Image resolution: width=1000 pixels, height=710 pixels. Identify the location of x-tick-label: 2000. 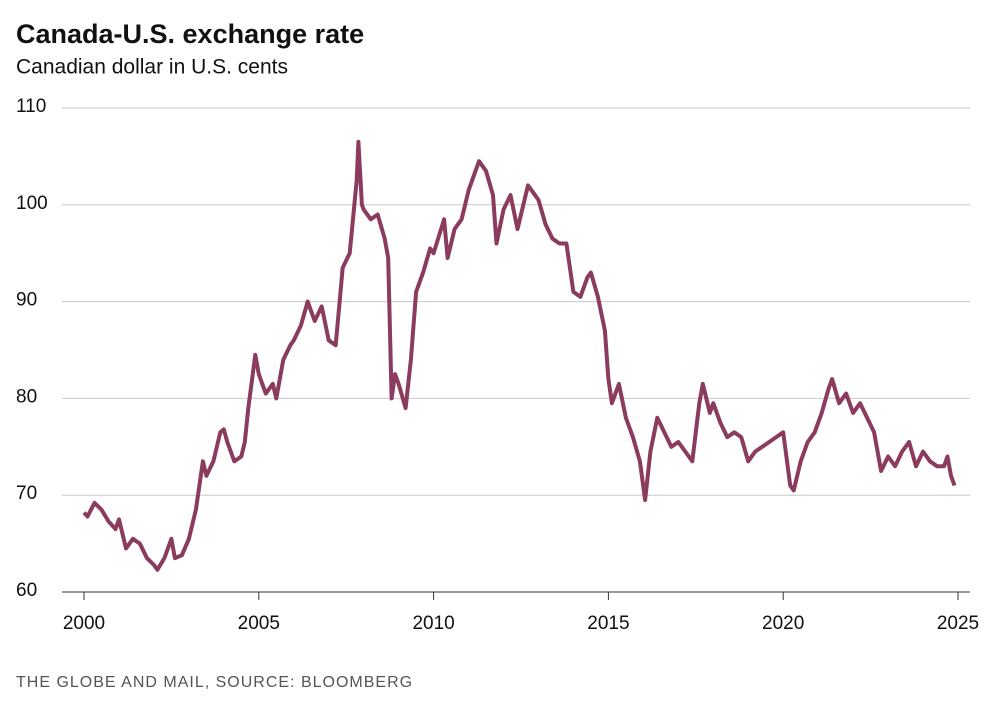
(84, 623).